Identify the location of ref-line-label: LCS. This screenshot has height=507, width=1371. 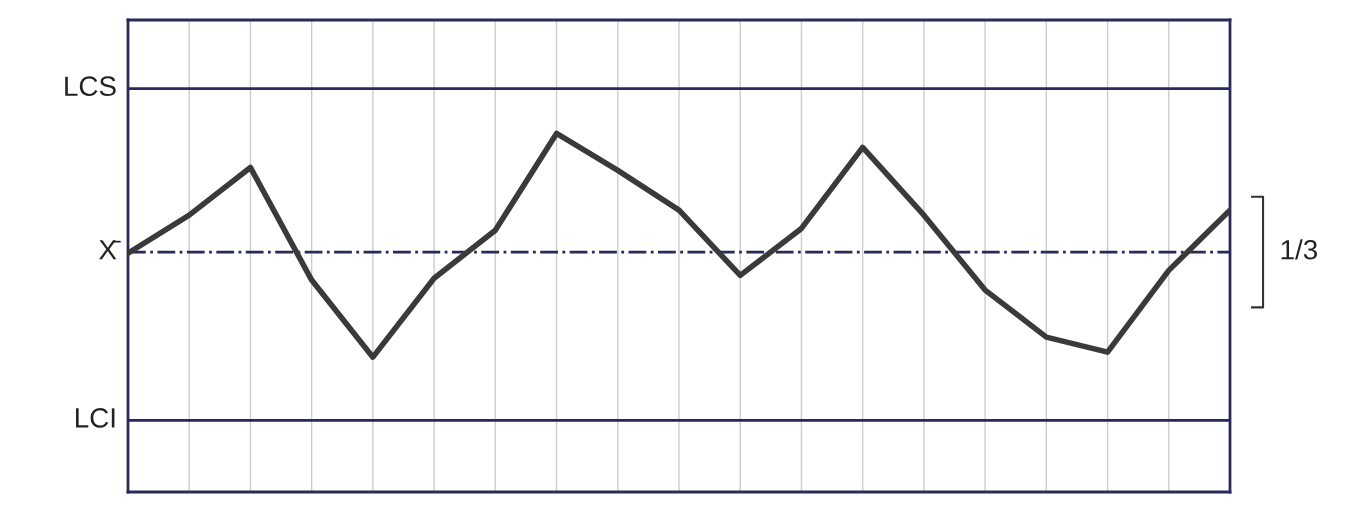
(90, 86).